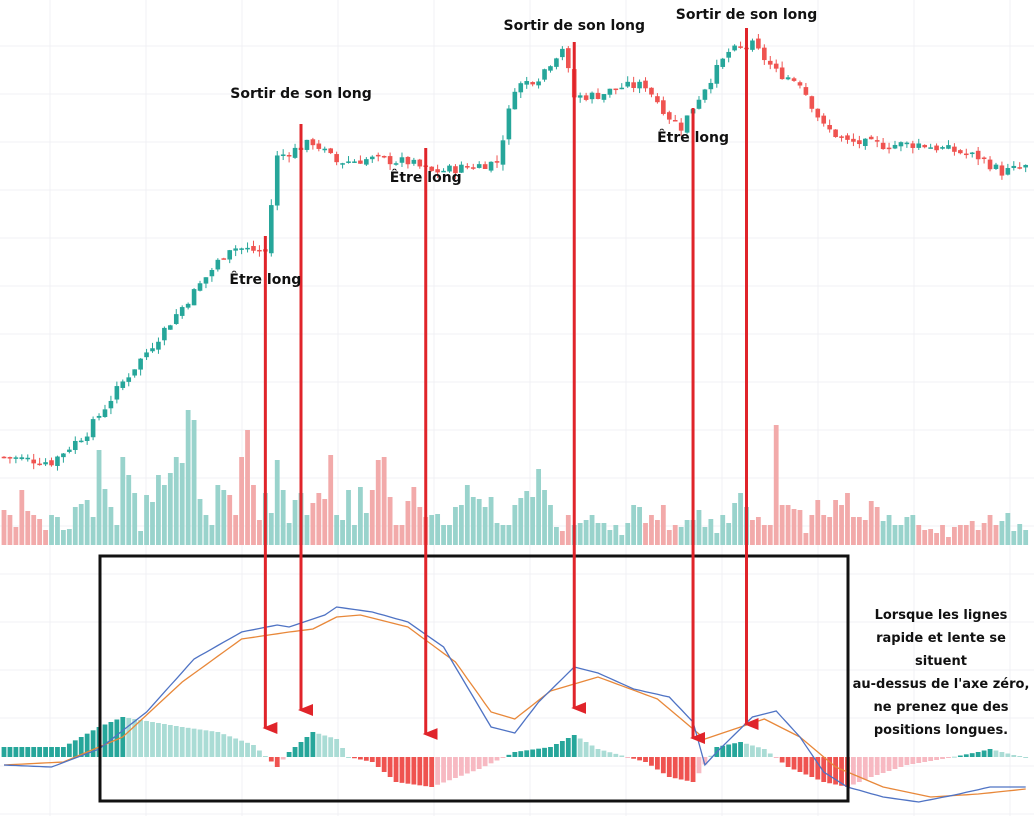 The width and height of the screenshot is (1034, 816). I want to click on annotation-label: Sortir de son long, so click(301, 94).